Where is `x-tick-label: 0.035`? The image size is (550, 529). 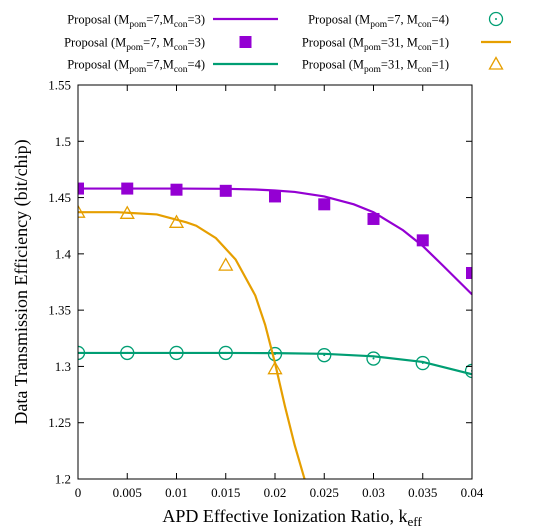
x-tick-label: 0.035 is located at coordinates (422, 492).